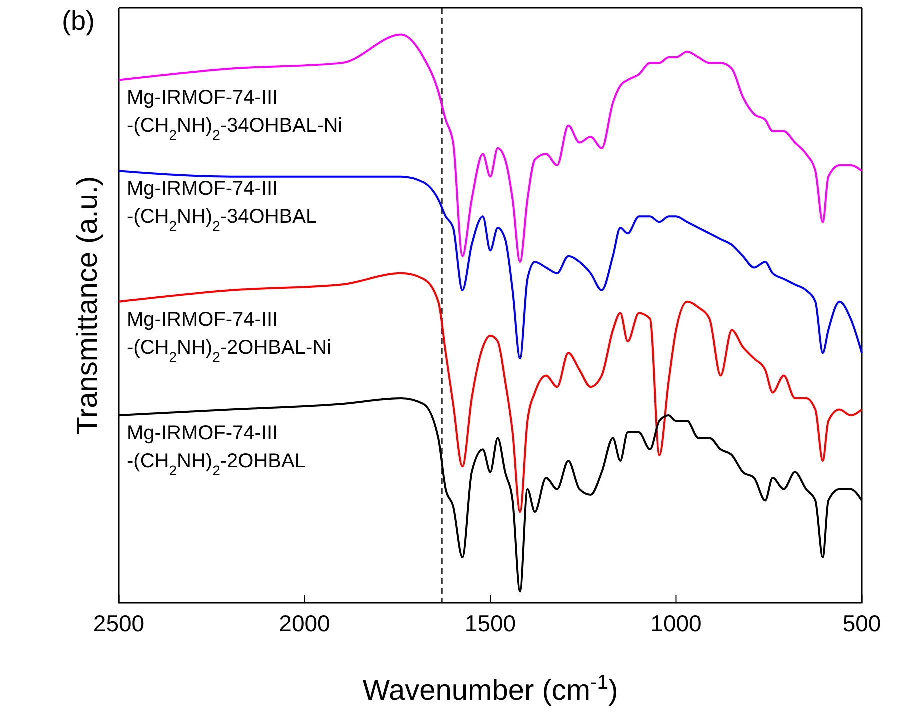 The image size is (908, 712). What do you see at coordinates (222, 206) in the screenshot?
I see `series-label: Mg-IRMOF-74-III -(CH$_{2}$NH)$_{2}$-34OHBAL` at bounding box center [222, 206].